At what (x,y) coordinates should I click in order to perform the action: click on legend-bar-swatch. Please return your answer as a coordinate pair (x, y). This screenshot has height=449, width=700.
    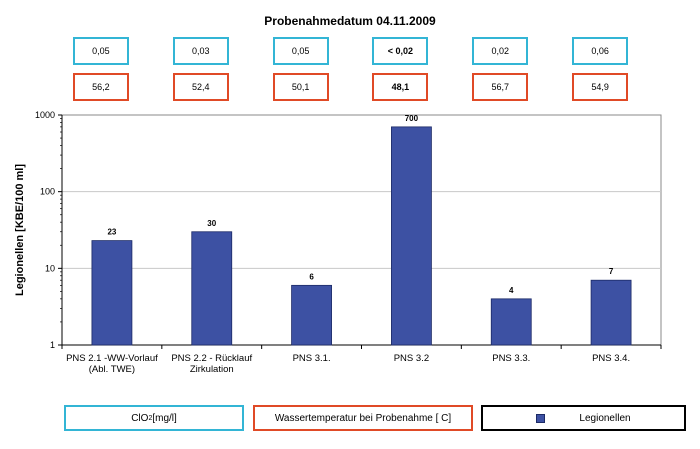
    Looking at the image, I should click on (541, 418).